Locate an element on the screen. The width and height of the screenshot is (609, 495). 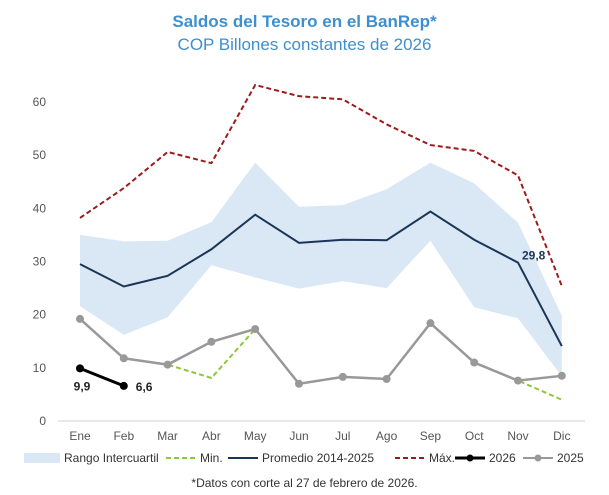
legend-label: Rango Intercuartil is located at coordinates (111, 458).